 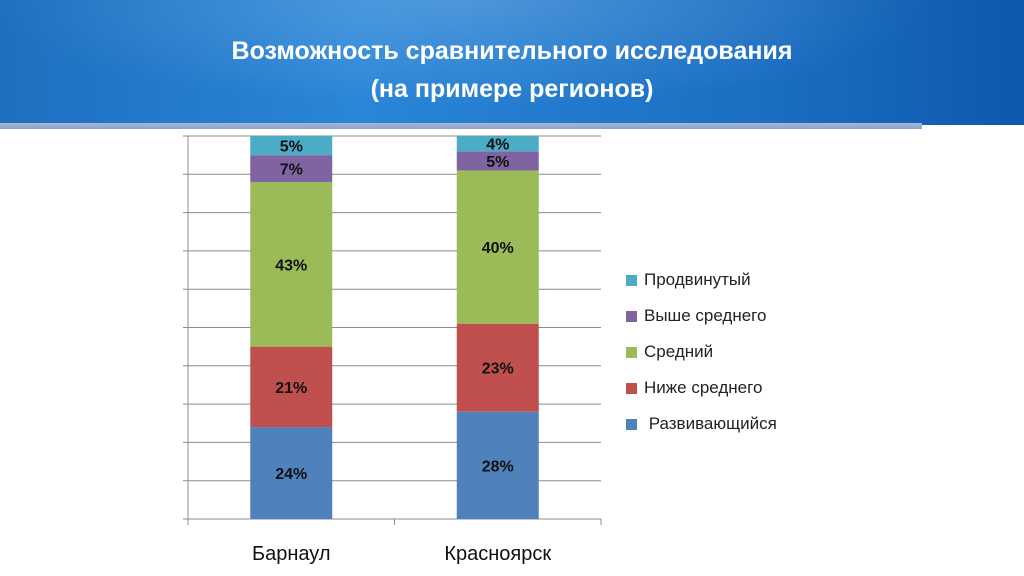 I want to click on legend-item: Ниже среднего, so click(x=701, y=388).